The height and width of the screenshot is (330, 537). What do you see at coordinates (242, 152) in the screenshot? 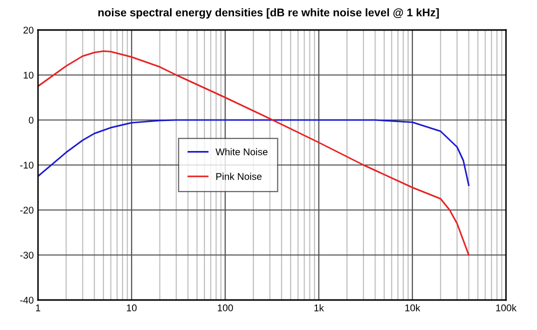
I see `legend-label: White Noise` at bounding box center [242, 152].